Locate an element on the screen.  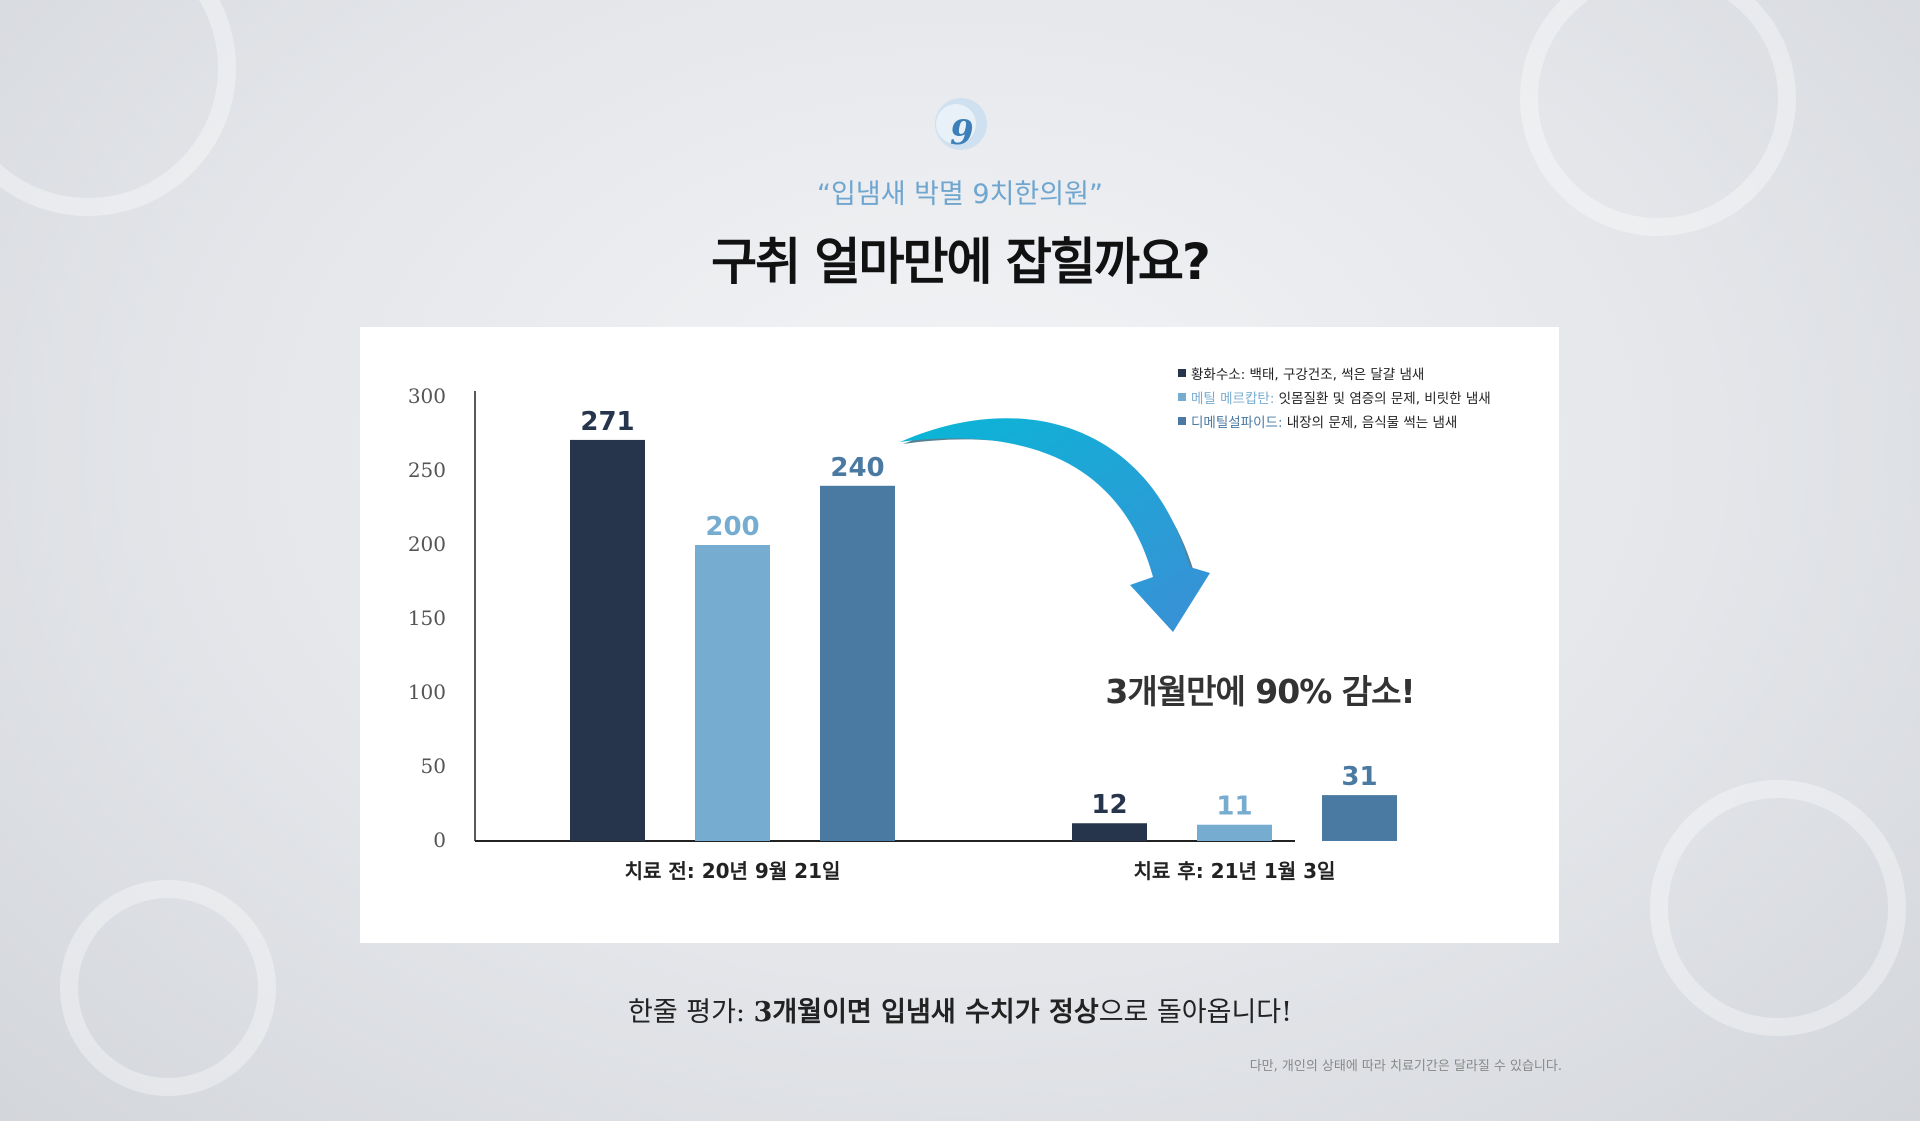
background-decoration is located at coordinates (168, 988).